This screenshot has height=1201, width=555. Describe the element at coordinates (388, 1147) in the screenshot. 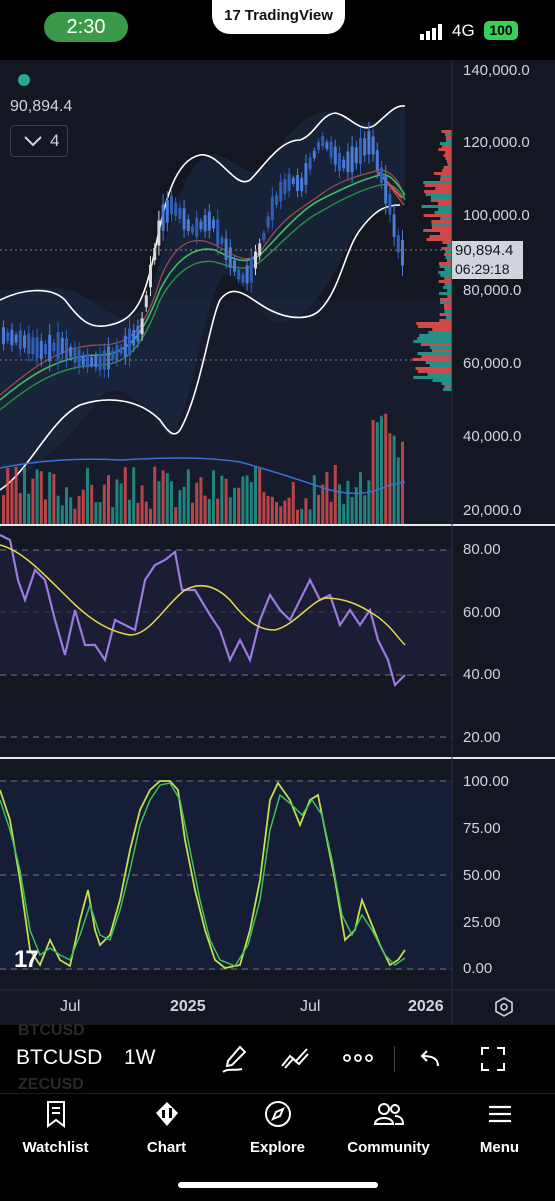

I see `tab-label: Community` at that location.